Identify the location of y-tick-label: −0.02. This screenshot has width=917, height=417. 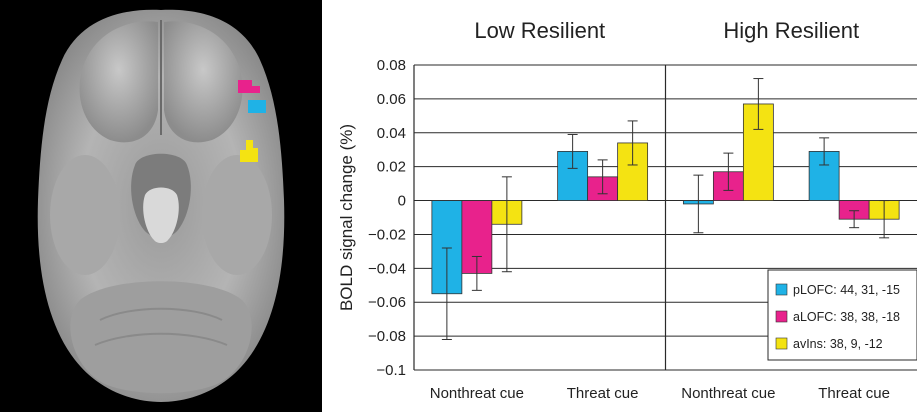
(387, 234).